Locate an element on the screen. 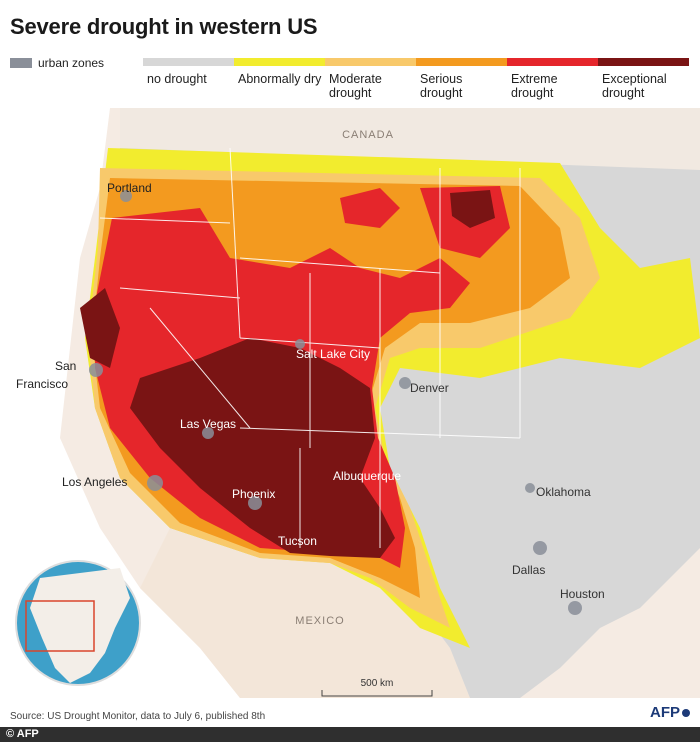  urban-zone-denver is located at coordinates (405, 383).